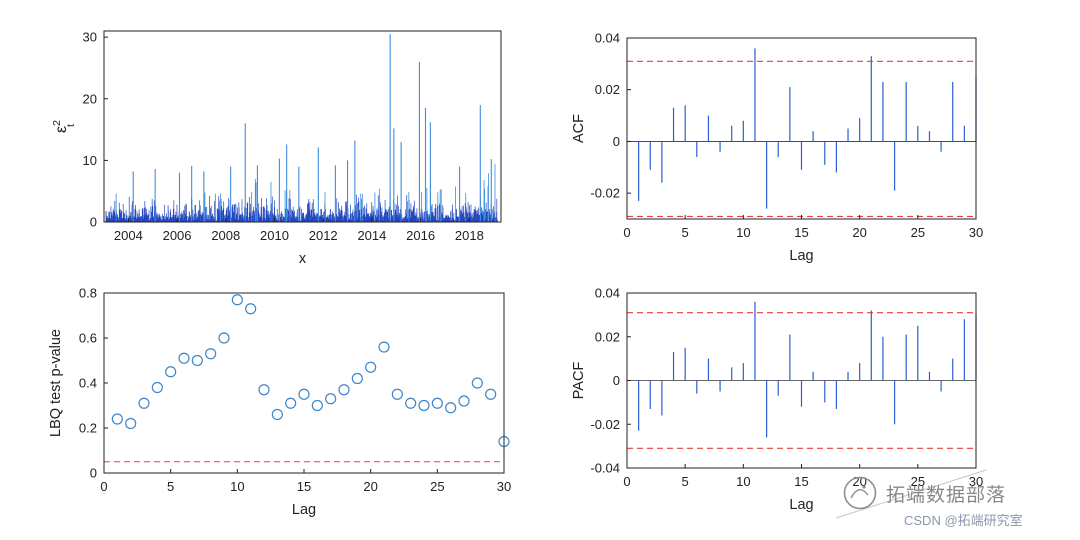 This screenshot has height=540, width=1080. What do you see at coordinates (420, 235) in the screenshot?
I see `svg-text: 2016` at bounding box center [420, 235].